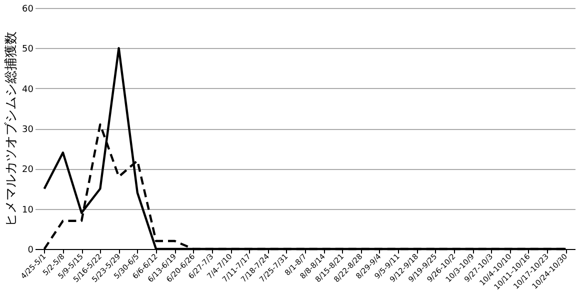  I want to click on y-axis-title: ヒメマルカツオブシムシ総捕獲数, so click(12, 129).